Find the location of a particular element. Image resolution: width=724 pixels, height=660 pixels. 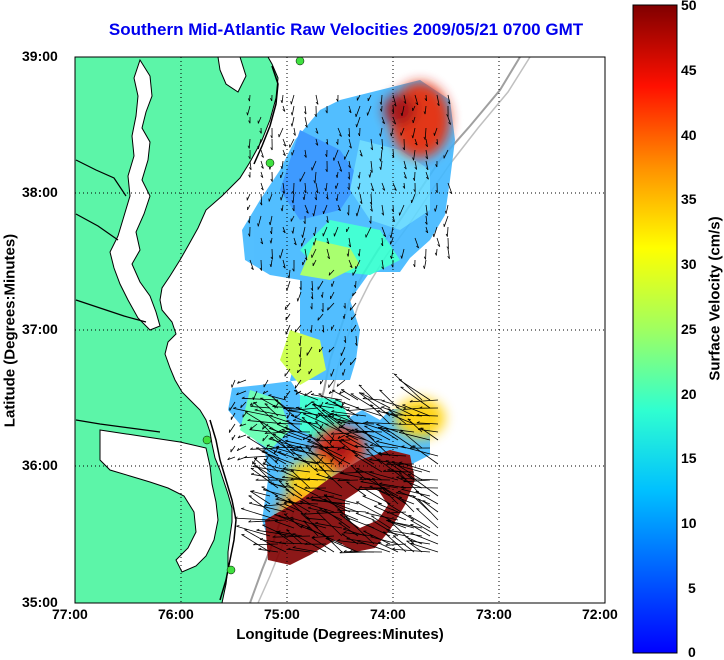

x-axis-label: Longitude (Degrees:Minutes) is located at coordinates (340, 634).